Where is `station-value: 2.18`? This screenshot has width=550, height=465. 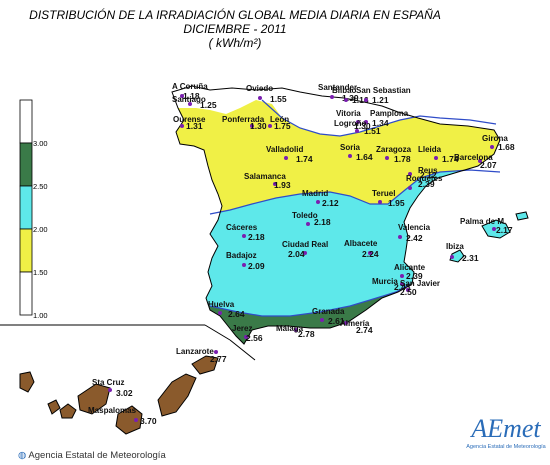
station-value: 2.18 is located at coordinates (322, 222).